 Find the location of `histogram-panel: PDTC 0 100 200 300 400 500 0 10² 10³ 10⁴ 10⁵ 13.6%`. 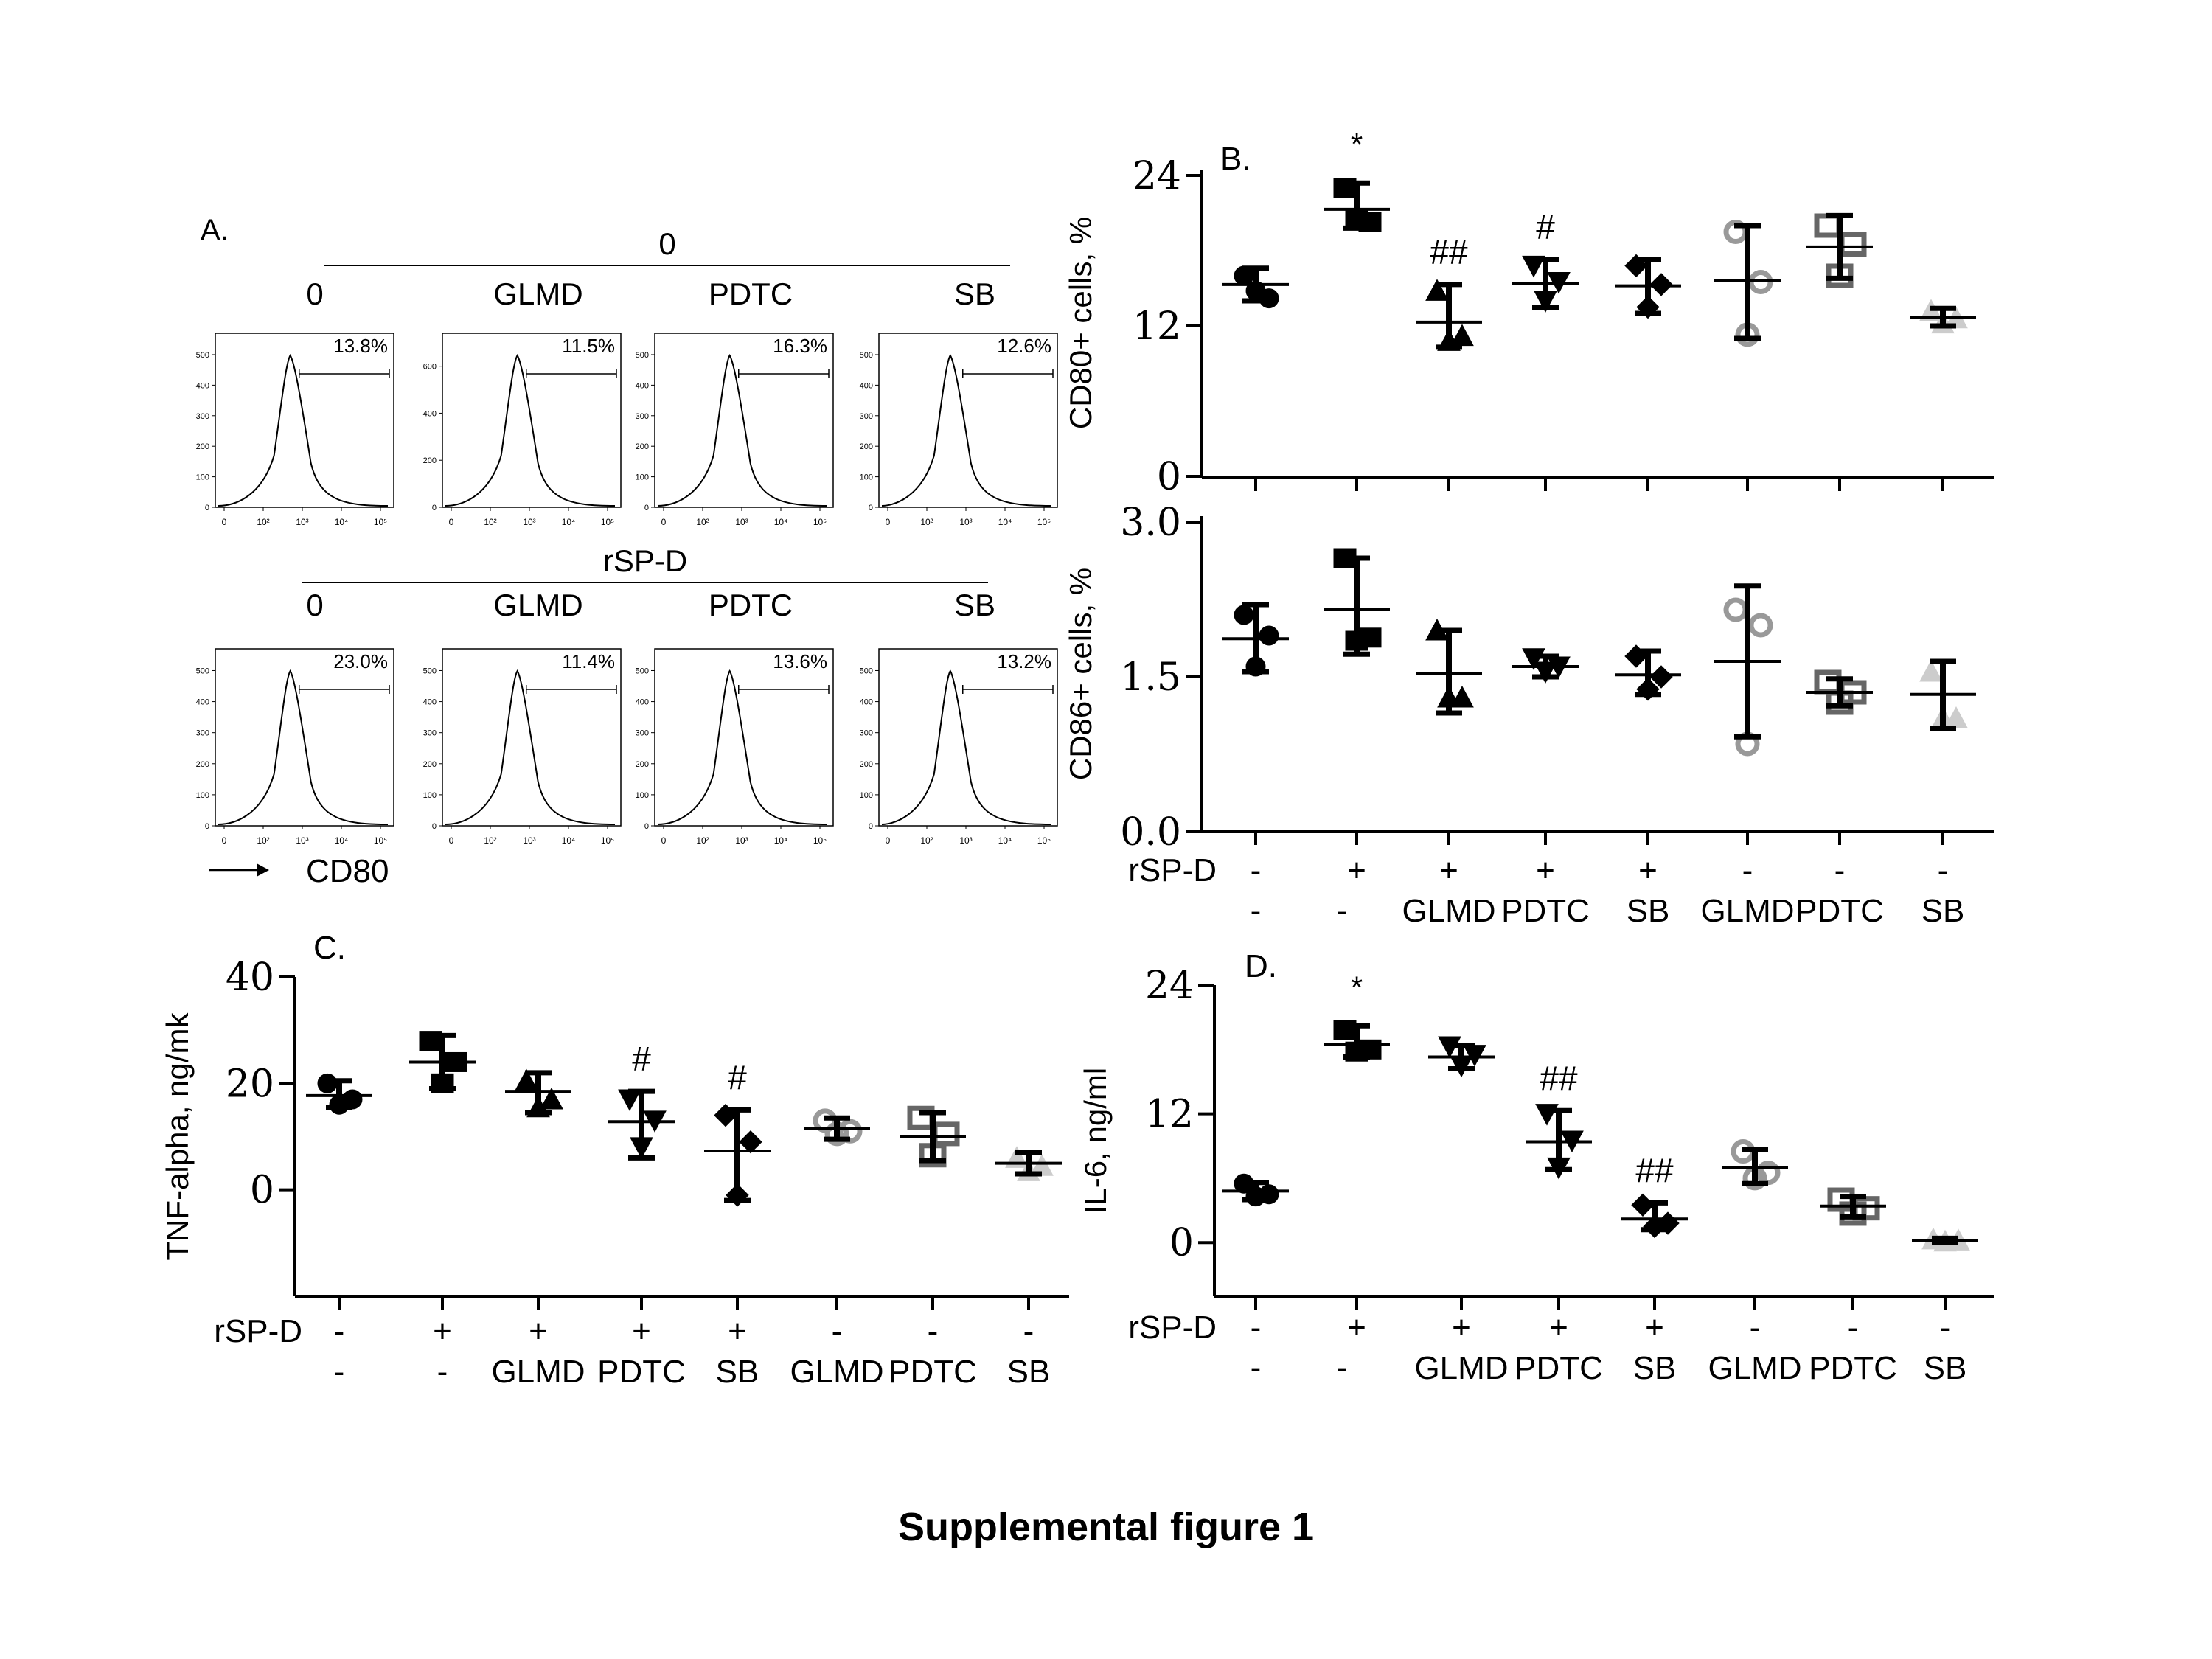

histogram-panel: PDTC 0 100 200 300 400 500 0 10² 10³ 10⁴ 10⁵ 13.6% is located at coordinates (735, 717).